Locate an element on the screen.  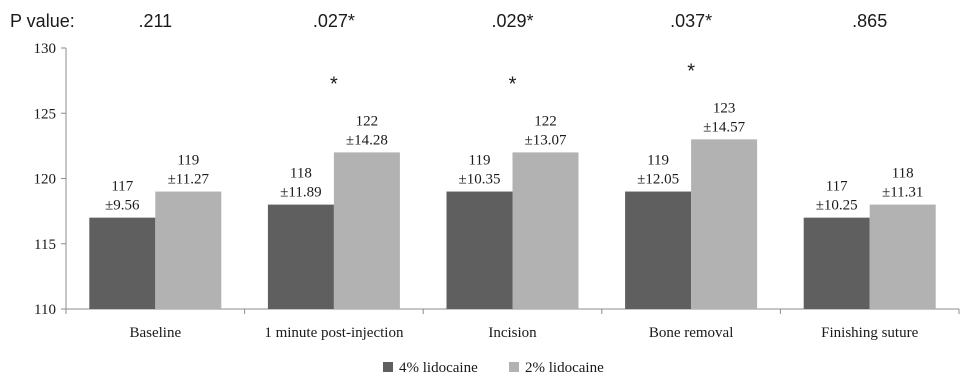
y-tick-label: 130 is located at coordinates (45, 49).